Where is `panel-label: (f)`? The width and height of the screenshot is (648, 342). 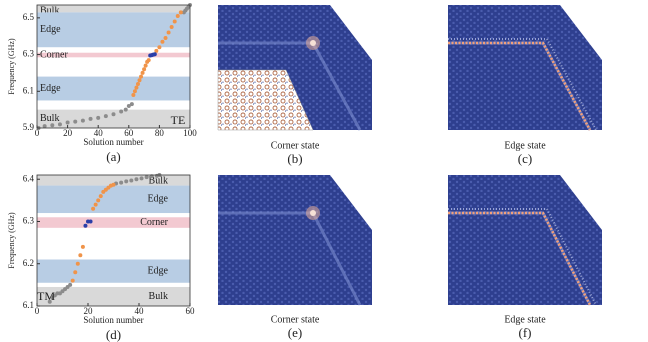
panel-label: (f) is located at coordinates (525, 332).